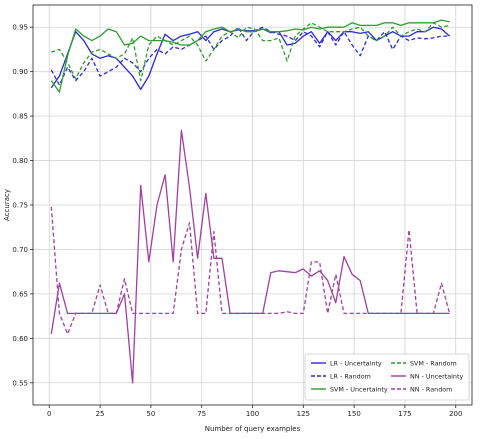  Describe the element at coordinates (20, 72) in the screenshot. I see `y-tick-label: 0.90` at that location.